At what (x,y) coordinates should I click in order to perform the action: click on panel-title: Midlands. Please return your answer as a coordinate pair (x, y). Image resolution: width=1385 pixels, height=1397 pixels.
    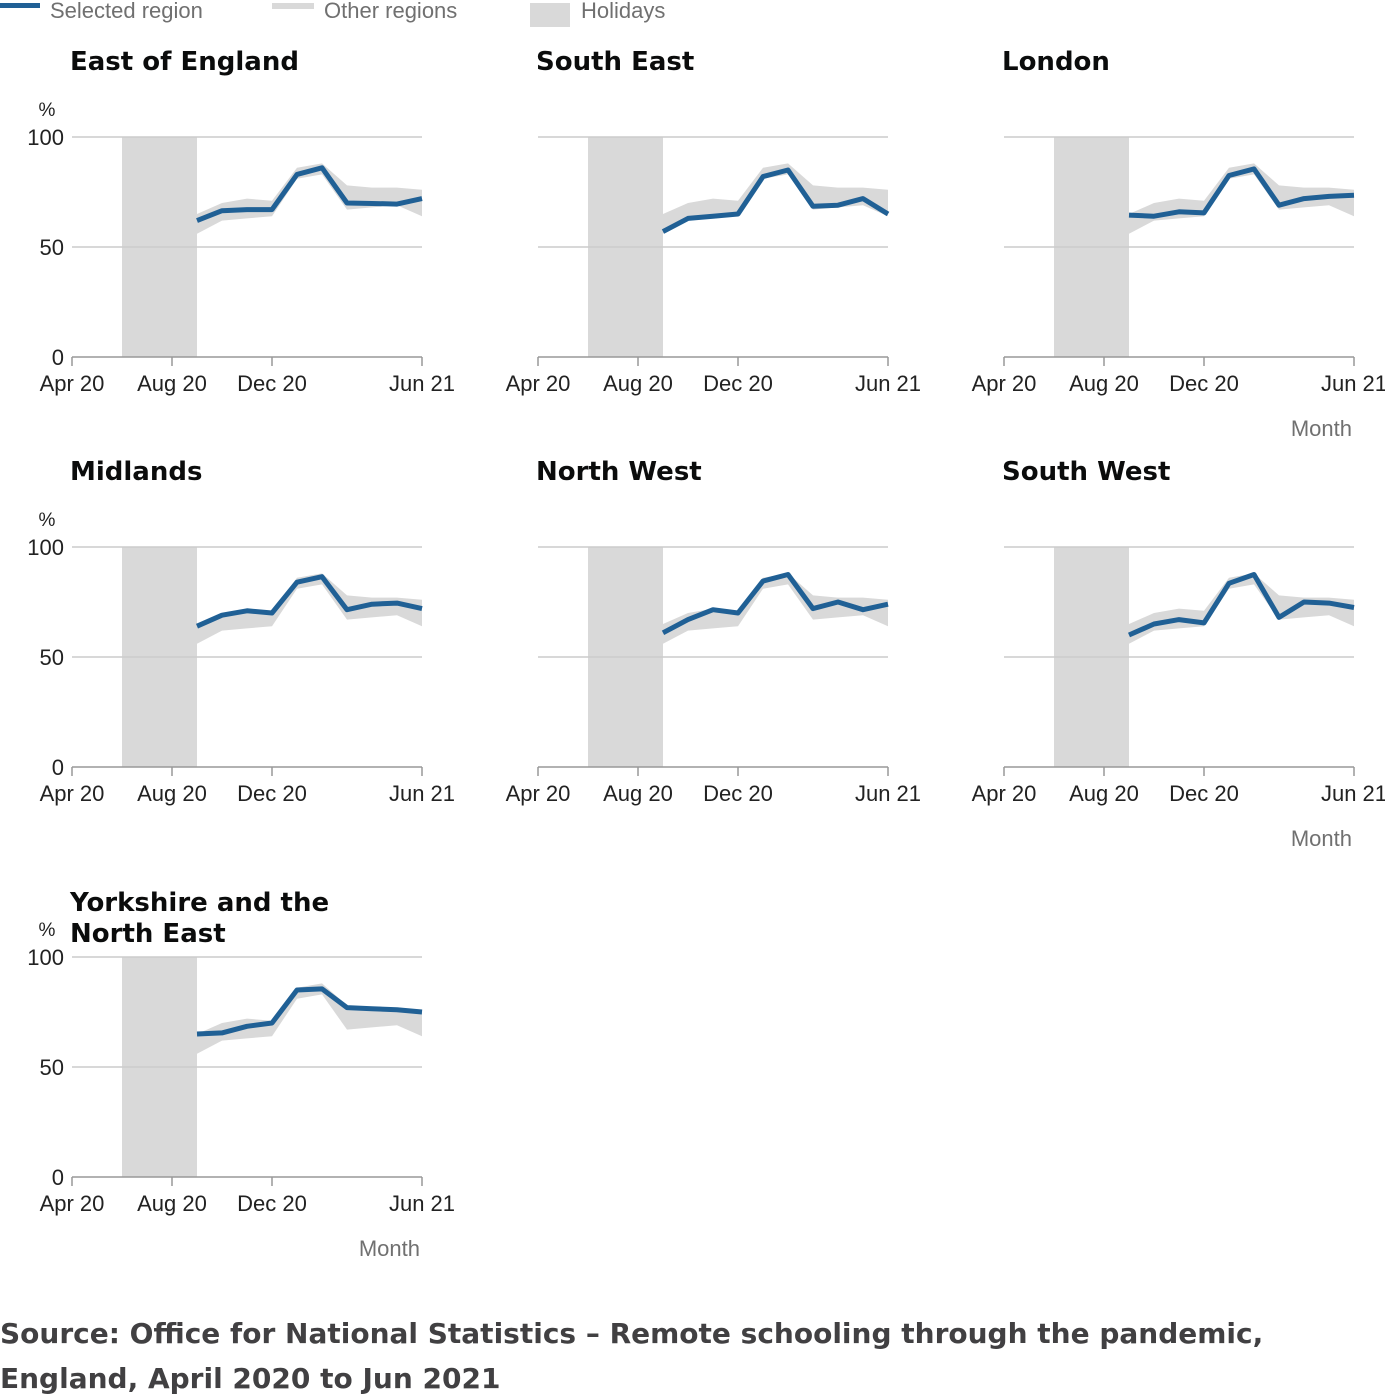
    Looking at the image, I should click on (136, 472).